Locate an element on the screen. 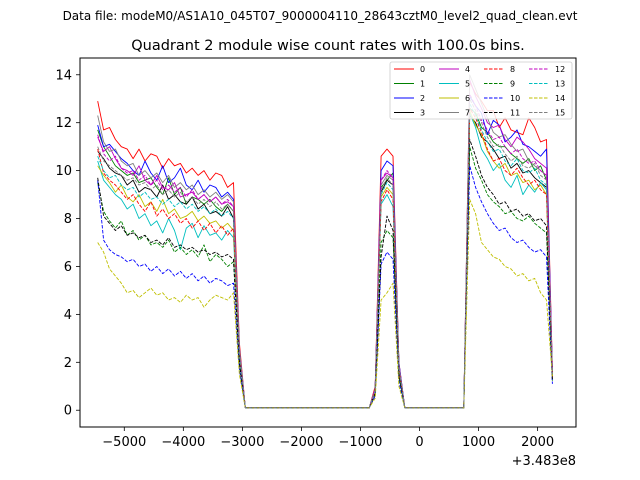  y-tick-label: 8 is located at coordinates (68, 219).